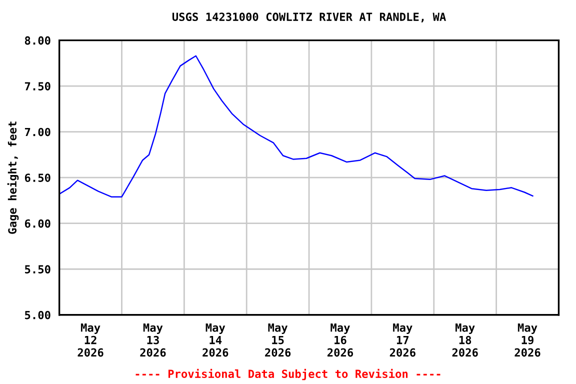  I want to click on x-tick-label: May 12 2026, so click(91, 340).